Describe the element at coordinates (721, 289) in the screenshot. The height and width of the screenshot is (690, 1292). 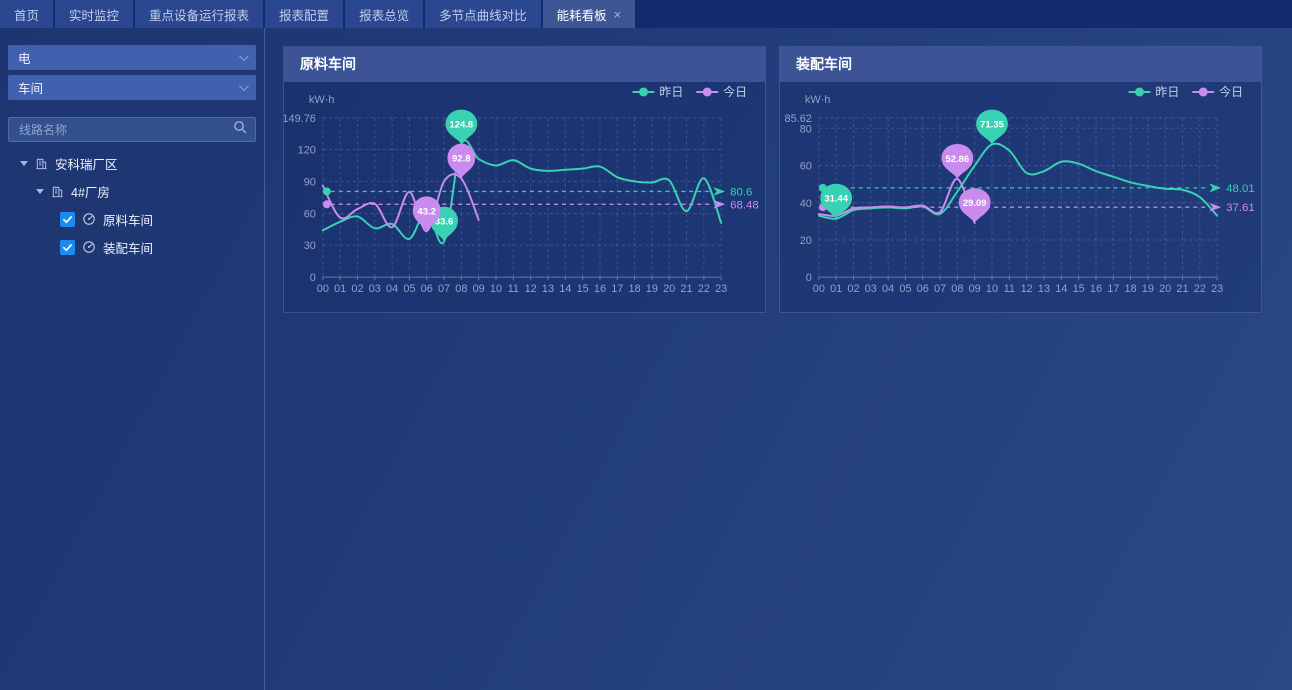
I see `svg-text: 23` at that location.